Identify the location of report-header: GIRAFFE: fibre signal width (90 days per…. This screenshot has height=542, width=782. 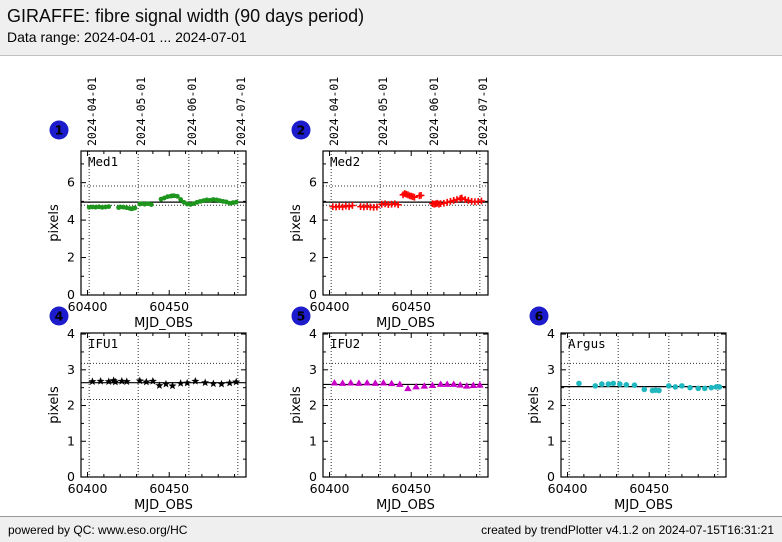
(391, 28).